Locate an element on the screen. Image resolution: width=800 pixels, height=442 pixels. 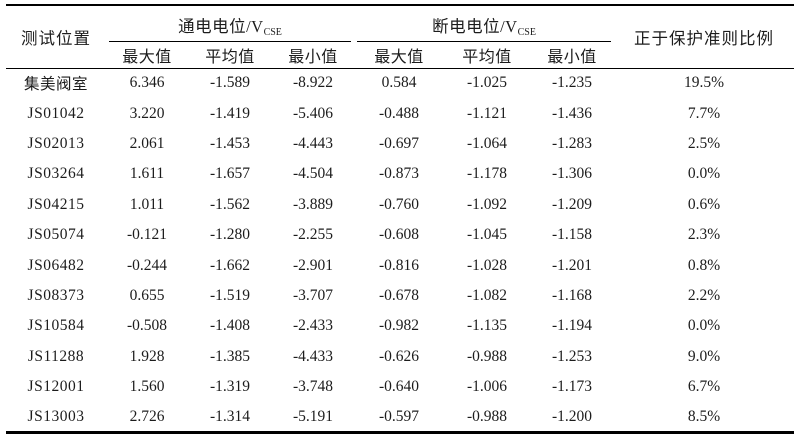
value-cell-off_max: -0.597 is located at coordinates (399, 416).